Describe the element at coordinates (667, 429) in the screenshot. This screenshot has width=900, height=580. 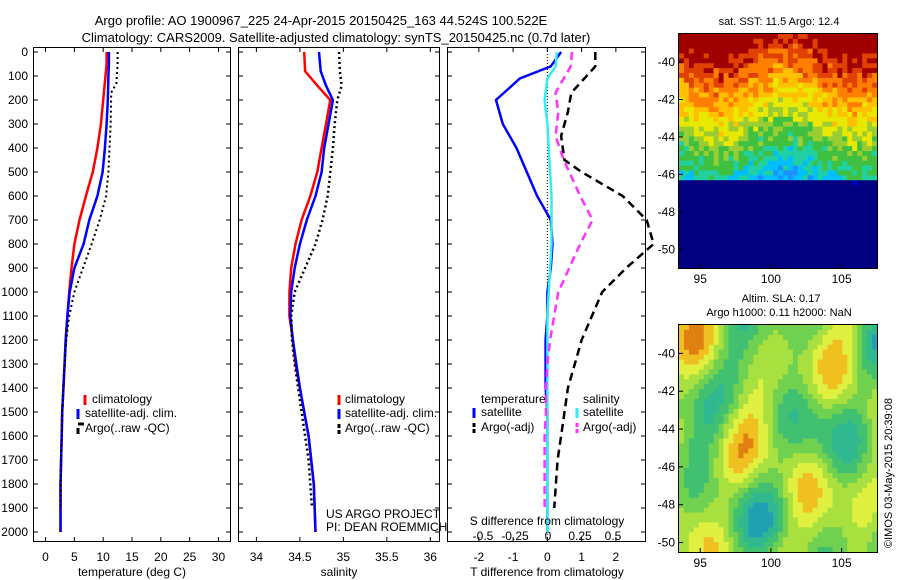
I see `map-y-tick-label: -44` at that location.